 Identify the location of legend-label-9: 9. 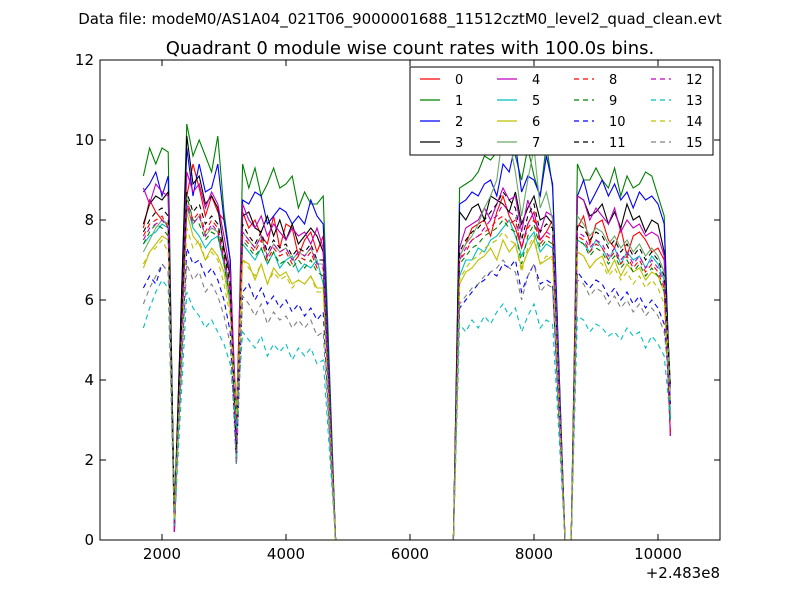
(613, 101).